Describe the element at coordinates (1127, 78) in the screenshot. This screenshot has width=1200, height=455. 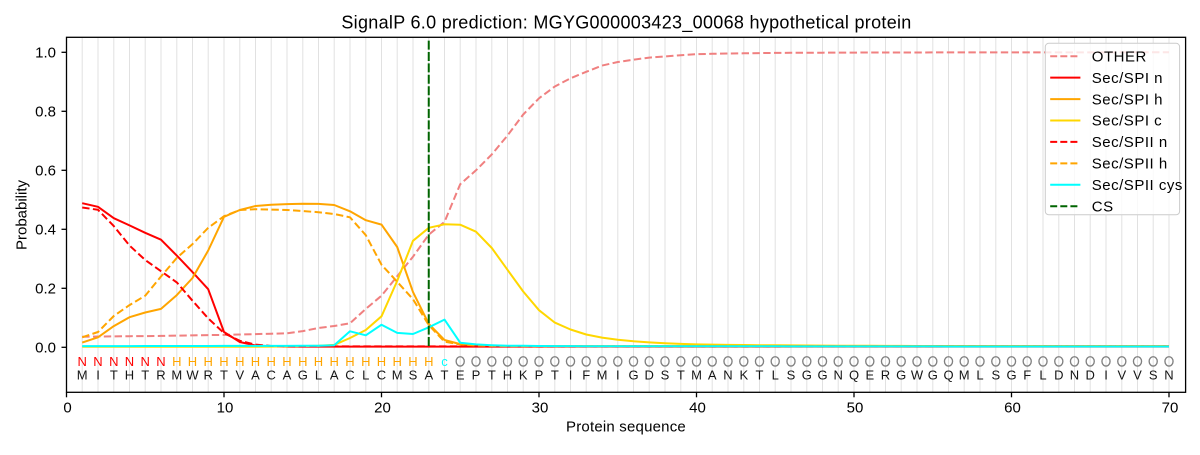
I see `svg-text: Sec/SPI n` at that location.